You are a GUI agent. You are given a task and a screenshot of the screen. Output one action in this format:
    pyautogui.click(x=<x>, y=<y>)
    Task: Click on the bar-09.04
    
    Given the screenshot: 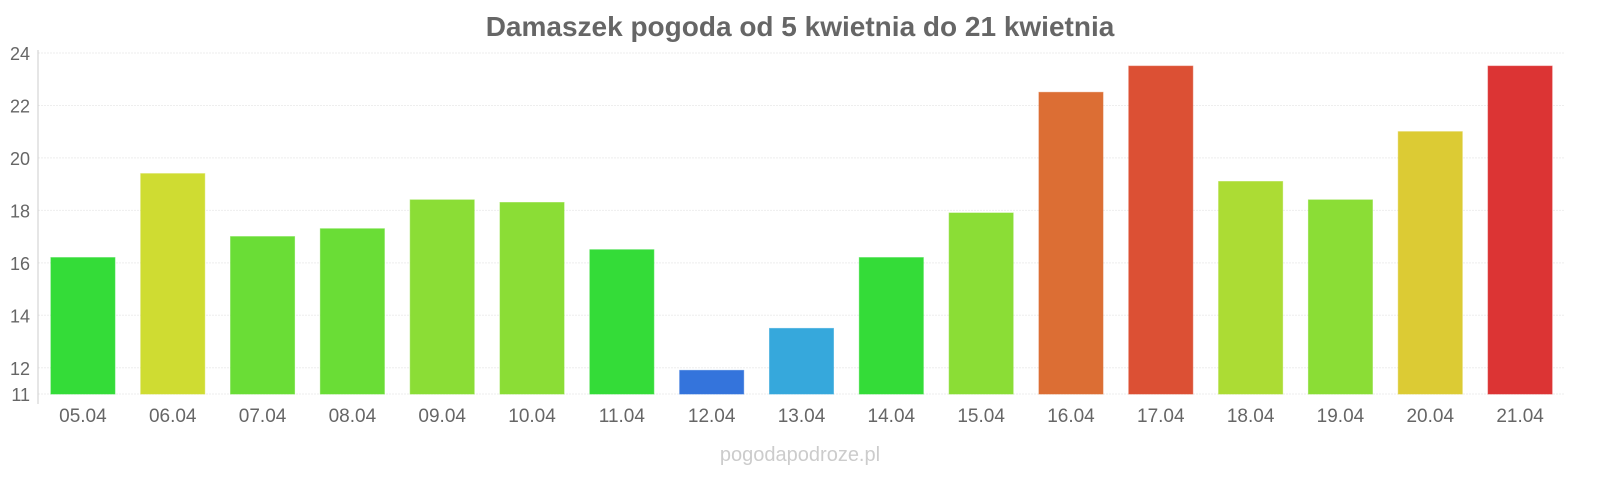 What is the action you would take?
    pyautogui.click(x=442, y=297)
    